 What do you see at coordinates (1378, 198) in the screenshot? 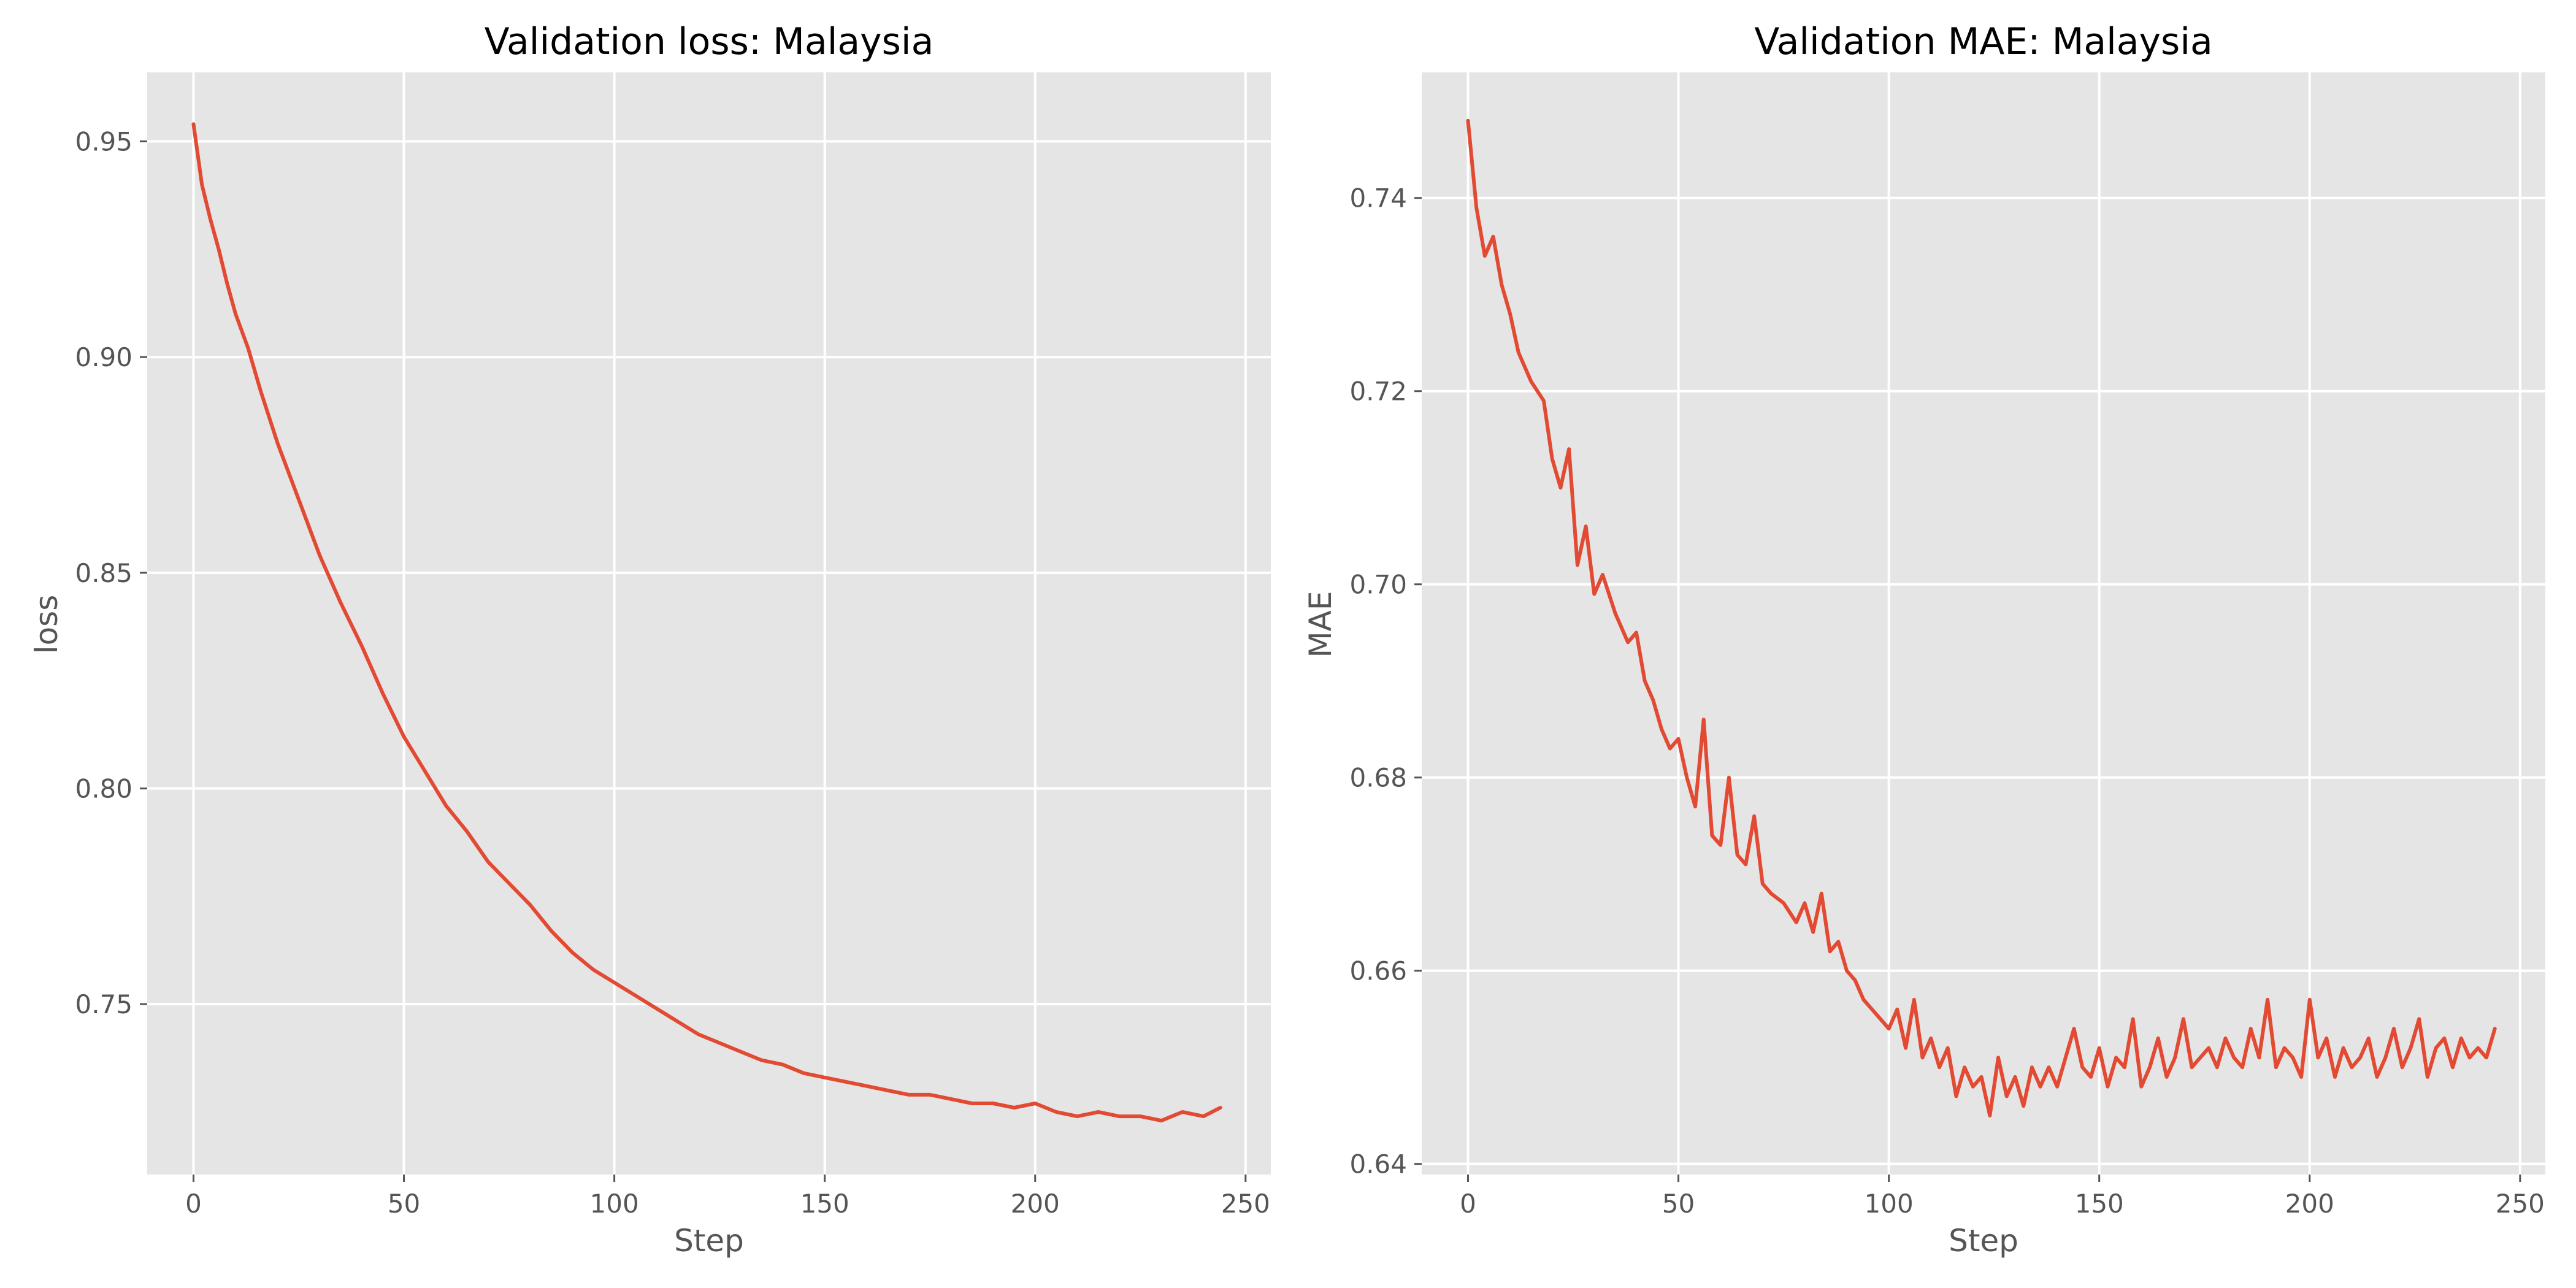
I see `y-tick-label: 0.74` at bounding box center [1378, 198].